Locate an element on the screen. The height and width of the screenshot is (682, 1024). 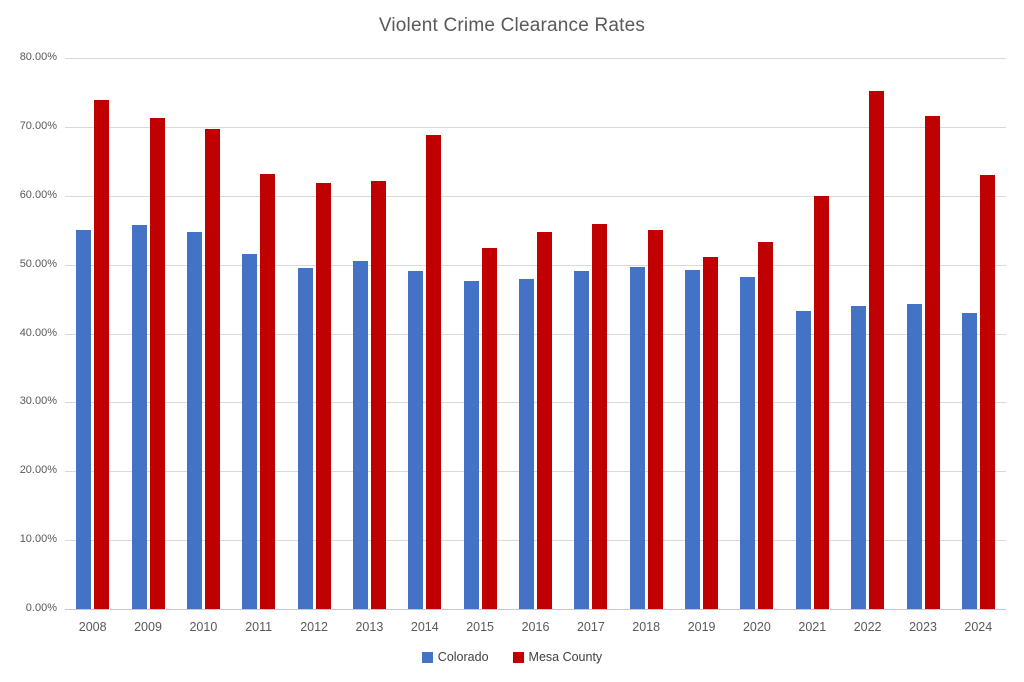
x-axis-label: 2008 is located at coordinates (92, 627).